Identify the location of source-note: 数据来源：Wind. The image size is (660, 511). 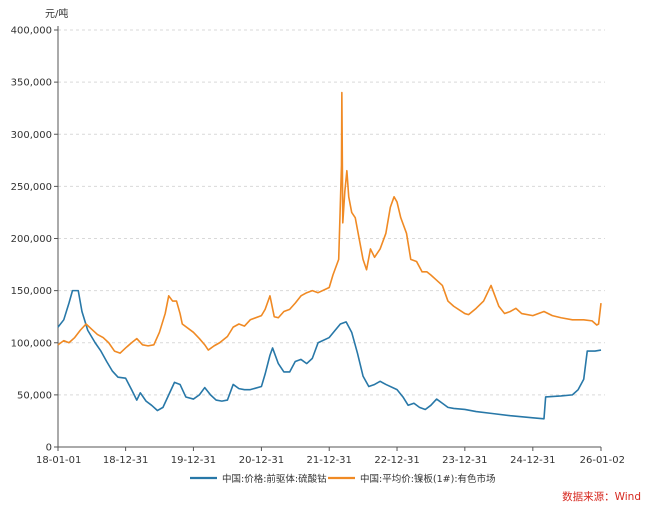
(601, 496).